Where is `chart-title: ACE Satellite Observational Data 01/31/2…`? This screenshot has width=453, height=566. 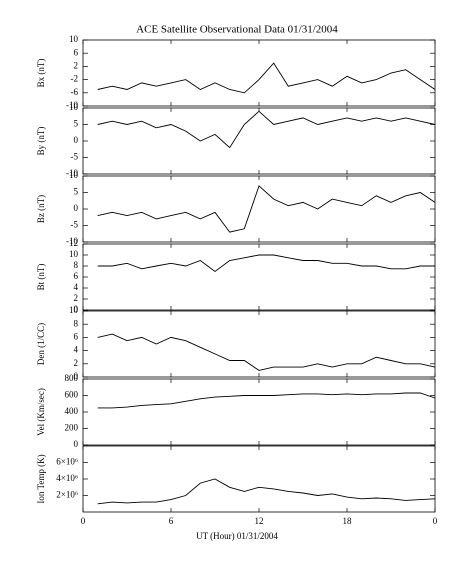 chart-title: ACE Satellite Observational Data 01/31/2… is located at coordinates (237, 30).